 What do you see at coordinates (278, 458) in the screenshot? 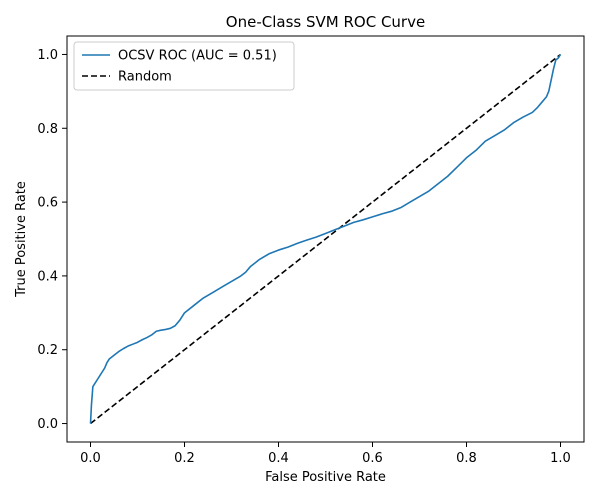
I see `x-tick-label: 0.4` at bounding box center [278, 458].